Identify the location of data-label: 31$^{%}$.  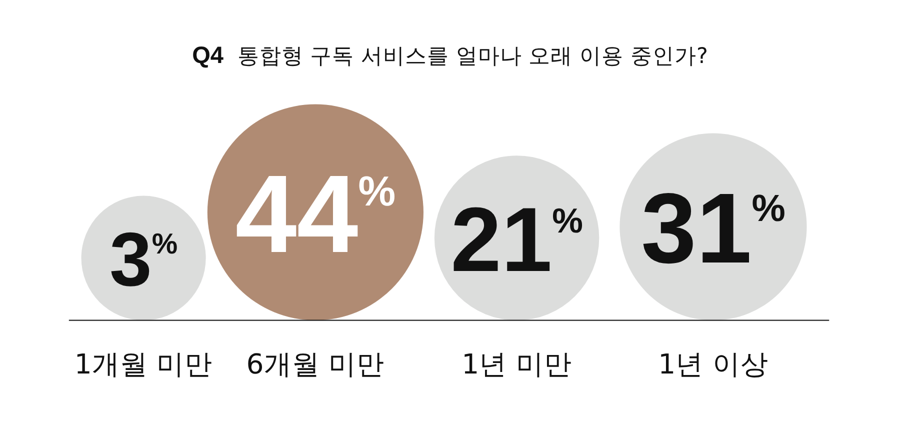
(713, 229).